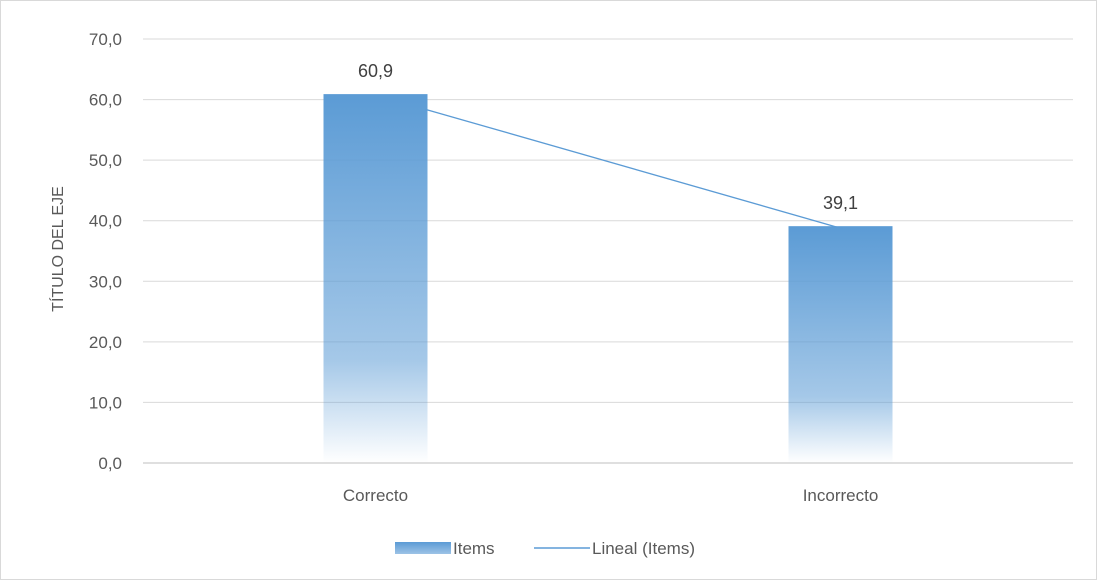 Image resolution: width=1097 pixels, height=580 pixels. Describe the element at coordinates (841, 495) in the screenshot. I see `x-tick-label: Incorrecto` at that location.